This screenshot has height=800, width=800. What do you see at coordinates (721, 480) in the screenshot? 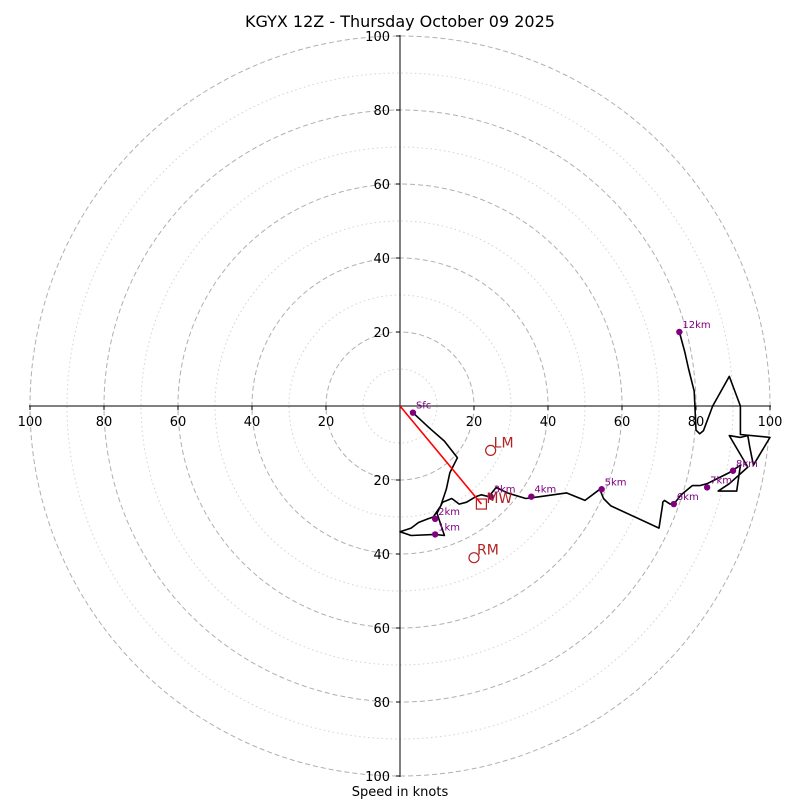
I see `height-marker-label: 7km` at bounding box center [721, 480].